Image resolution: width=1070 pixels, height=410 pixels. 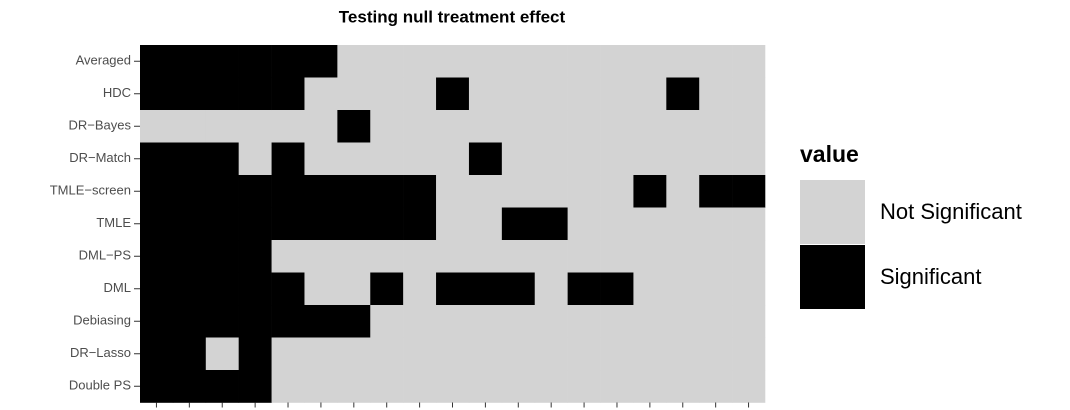 I want to click on y-tick-label: DML−PS, so click(x=105, y=255).